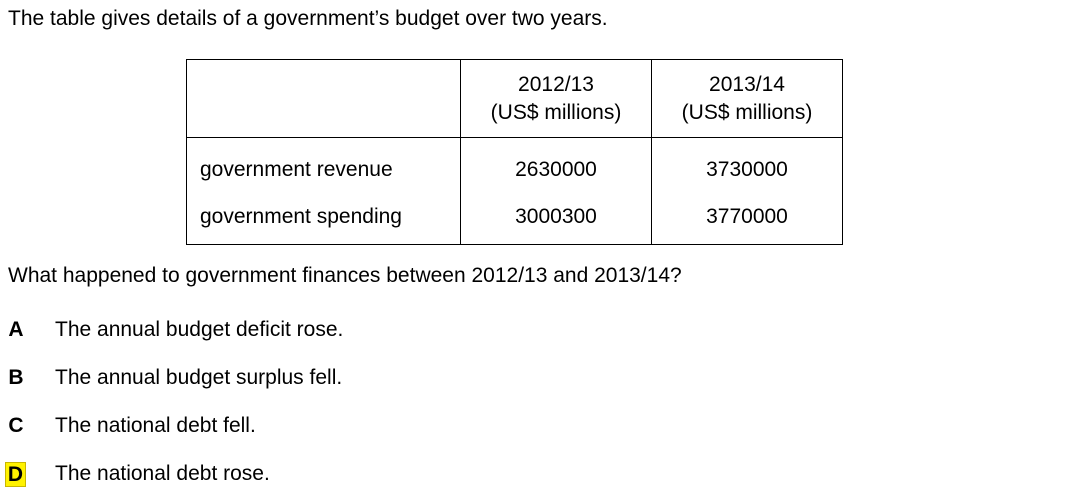  What do you see at coordinates (747, 98) in the screenshot?
I see `header-2013-14: 2013/14 (US$ millions)` at bounding box center [747, 98].